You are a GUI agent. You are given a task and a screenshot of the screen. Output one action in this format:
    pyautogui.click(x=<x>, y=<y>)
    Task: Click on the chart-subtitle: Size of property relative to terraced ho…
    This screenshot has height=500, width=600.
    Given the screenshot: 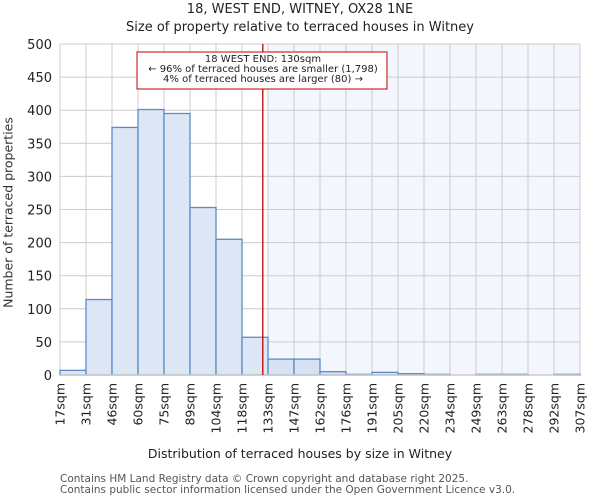 What is the action you would take?
    pyautogui.click(x=300, y=27)
    